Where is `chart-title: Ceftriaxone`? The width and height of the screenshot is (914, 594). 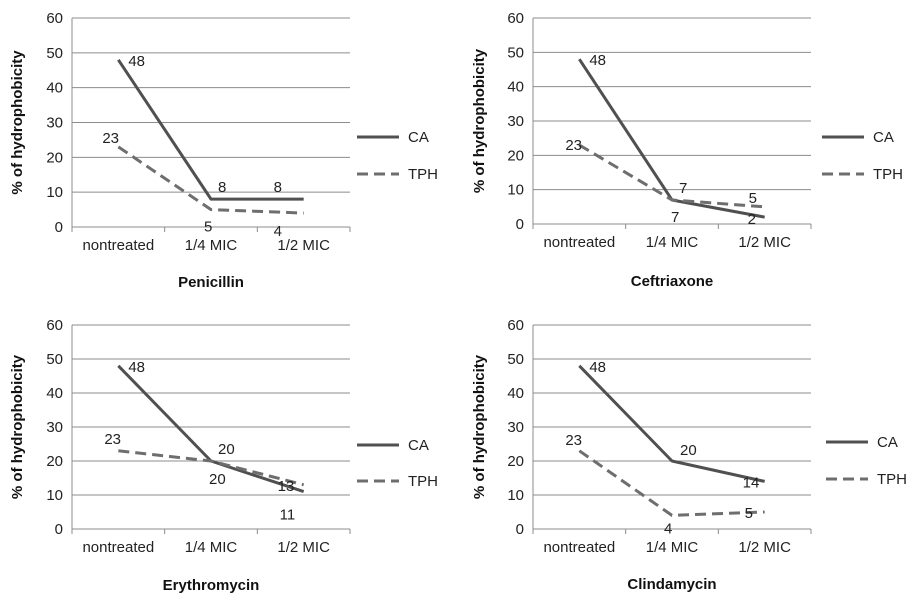
chart-title: Ceftriaxone is located at coordinates (672, 281).